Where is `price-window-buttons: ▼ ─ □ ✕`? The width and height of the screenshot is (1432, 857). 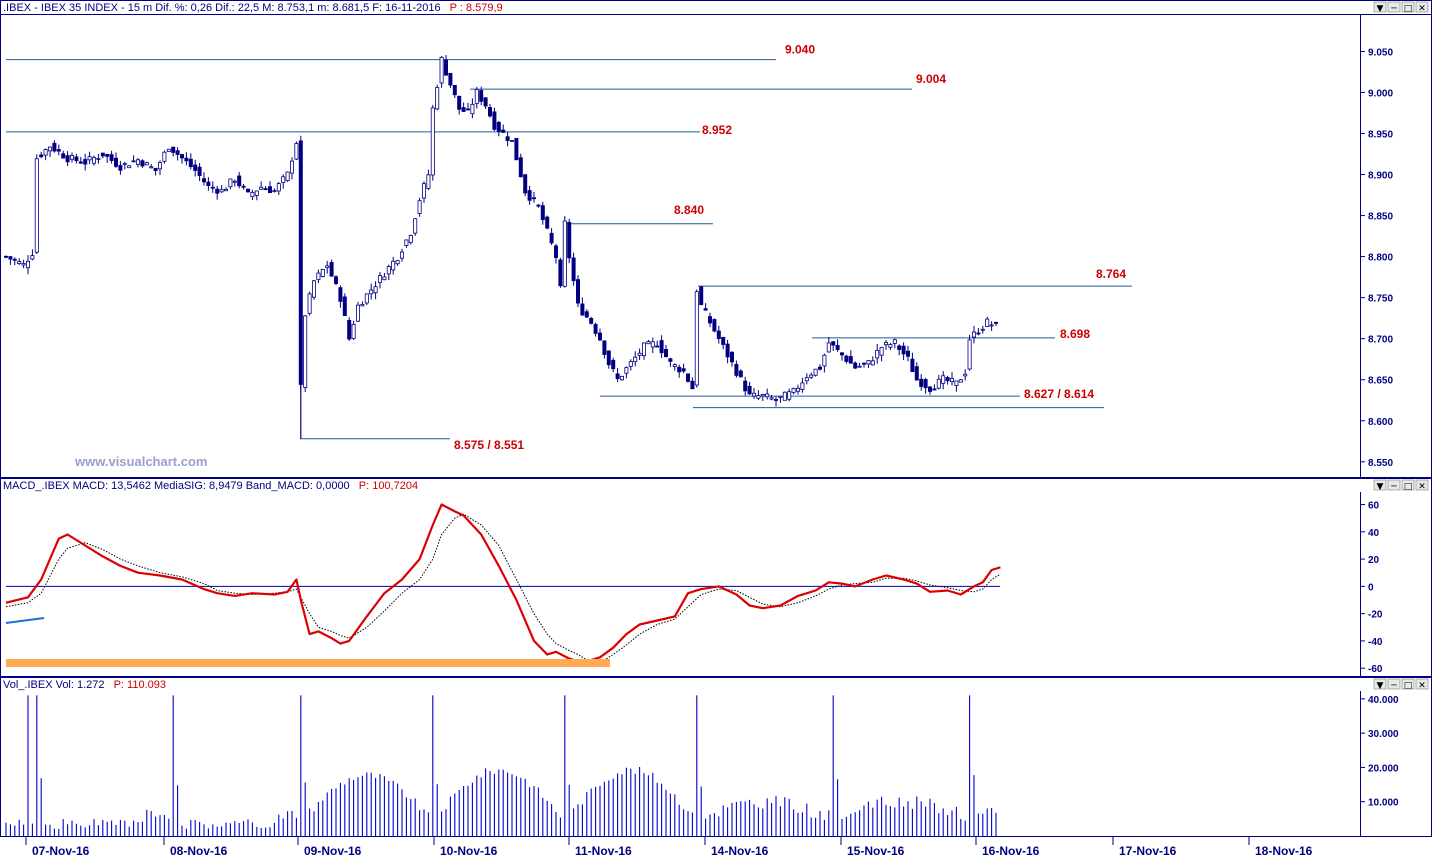 price-window-buttons: ▼ ─ □ ✕ is located at coordinates (1401, 7).